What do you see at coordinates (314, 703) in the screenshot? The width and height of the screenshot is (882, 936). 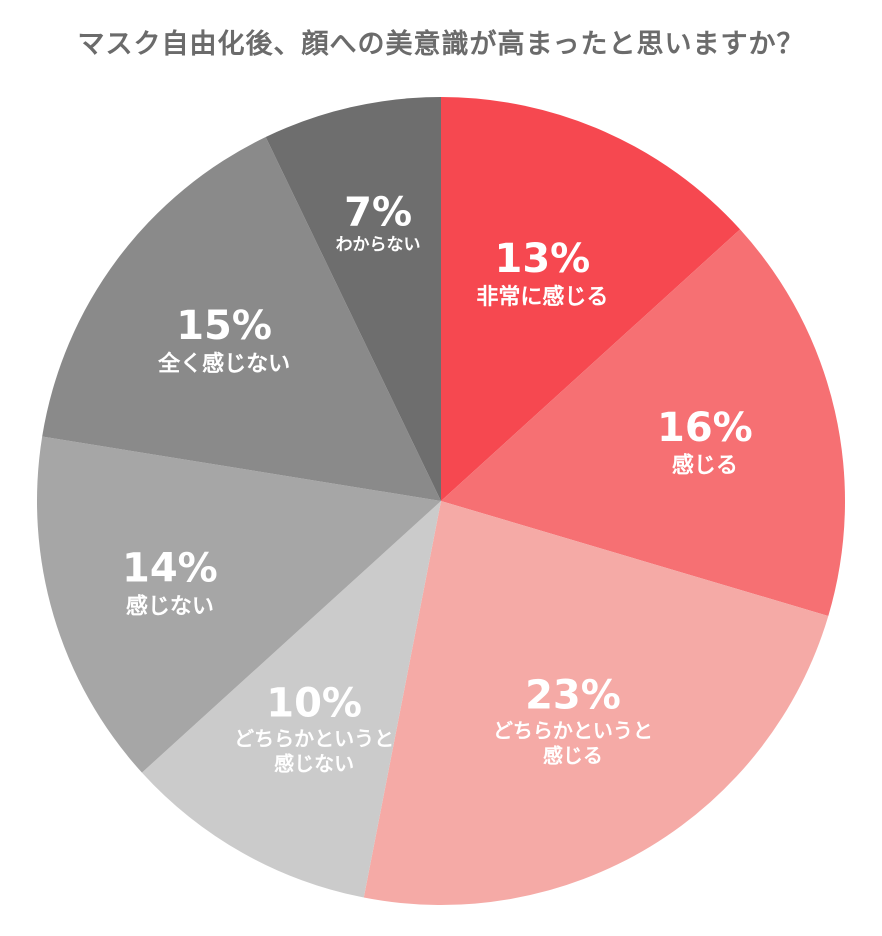 I see `slice-value-label-4: 10%` at bounding box center [314, 703].